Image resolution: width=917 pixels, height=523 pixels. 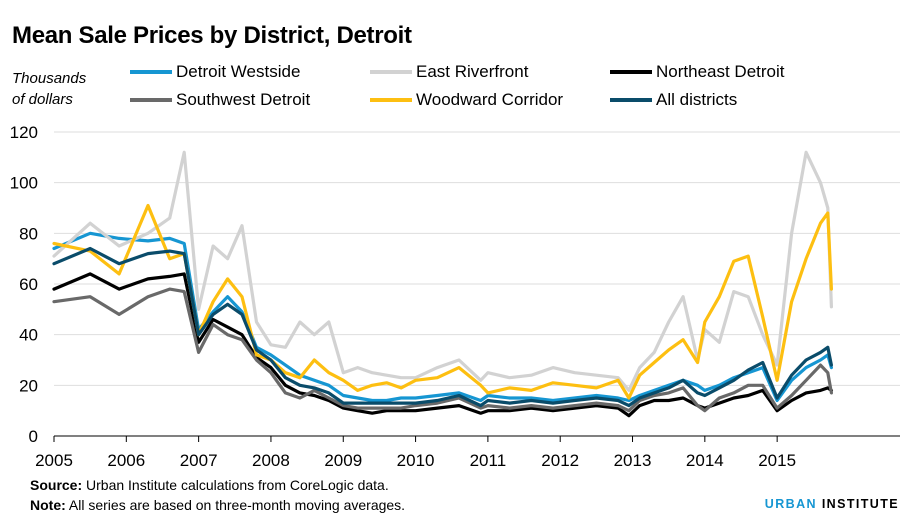 I want to click on note-label: Note:, so click(x=48, y=505).